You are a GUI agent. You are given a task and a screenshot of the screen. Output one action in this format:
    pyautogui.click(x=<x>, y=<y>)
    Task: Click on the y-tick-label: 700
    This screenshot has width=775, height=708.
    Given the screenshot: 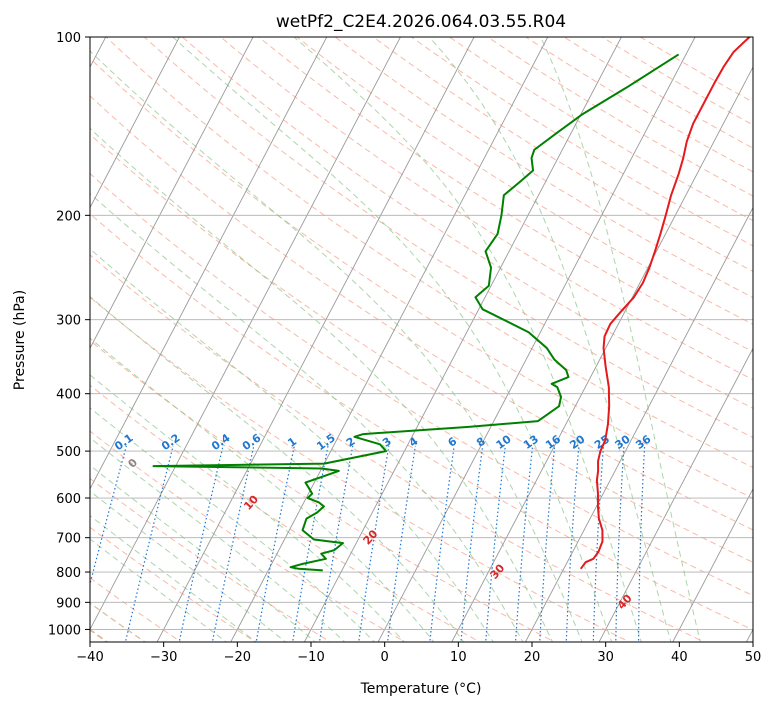 What is the action you would take?
    pyautogui.click(x=68, y=539)
    